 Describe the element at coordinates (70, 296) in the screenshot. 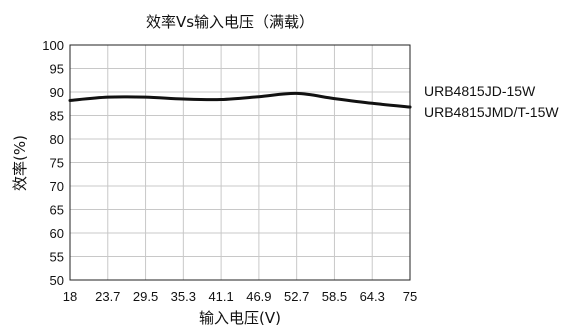

I see `x-tick-label: 18` at that location.